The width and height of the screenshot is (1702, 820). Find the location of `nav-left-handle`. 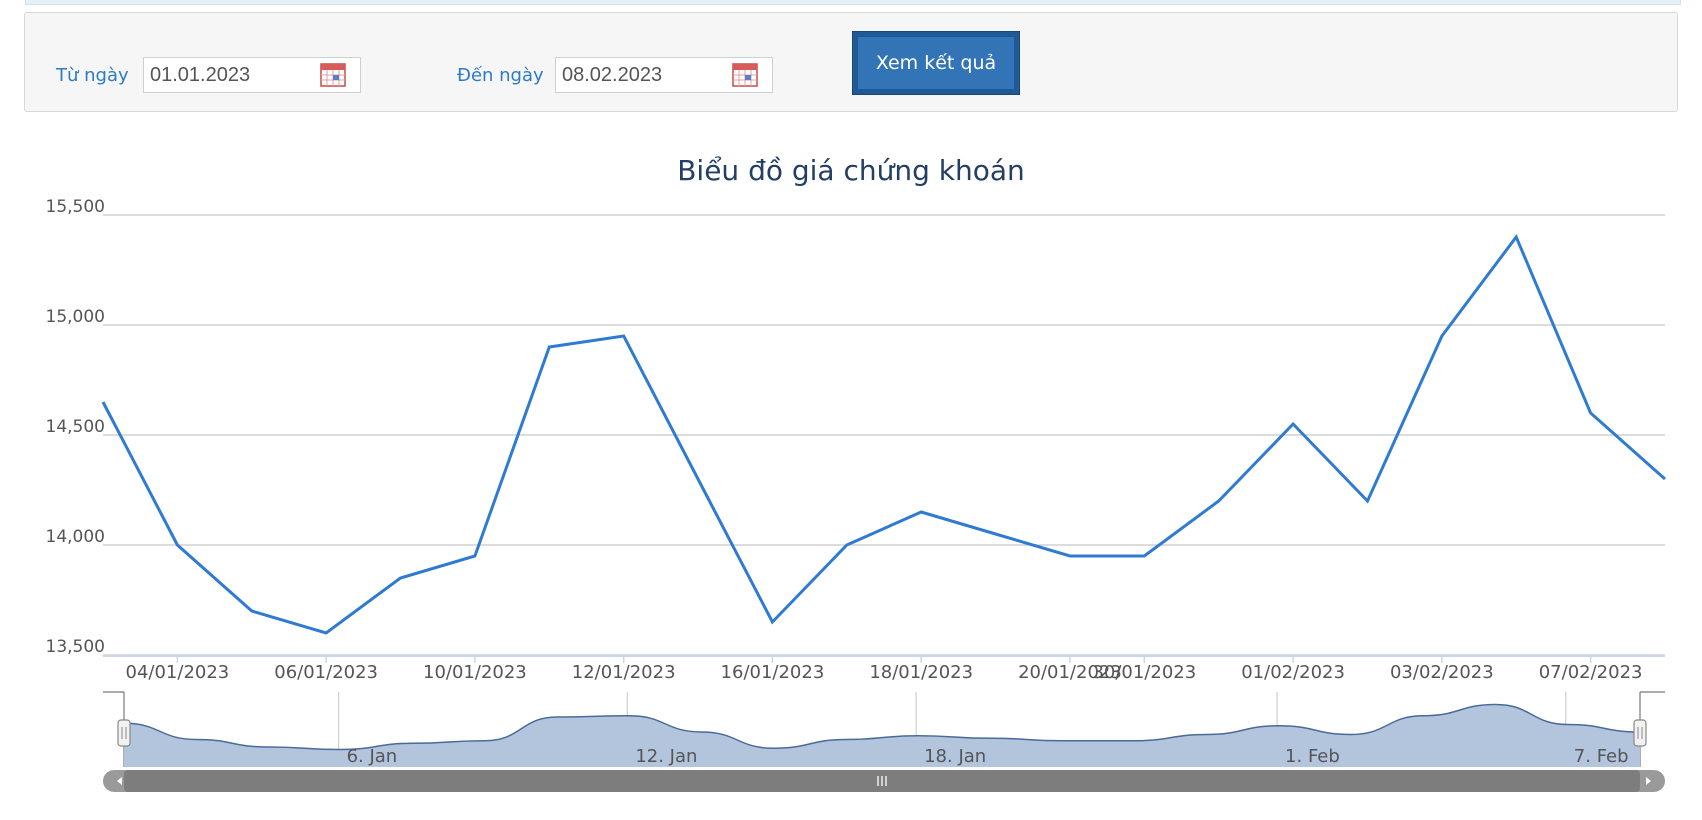

nav-left-handle is located at coordinates (124, 733).